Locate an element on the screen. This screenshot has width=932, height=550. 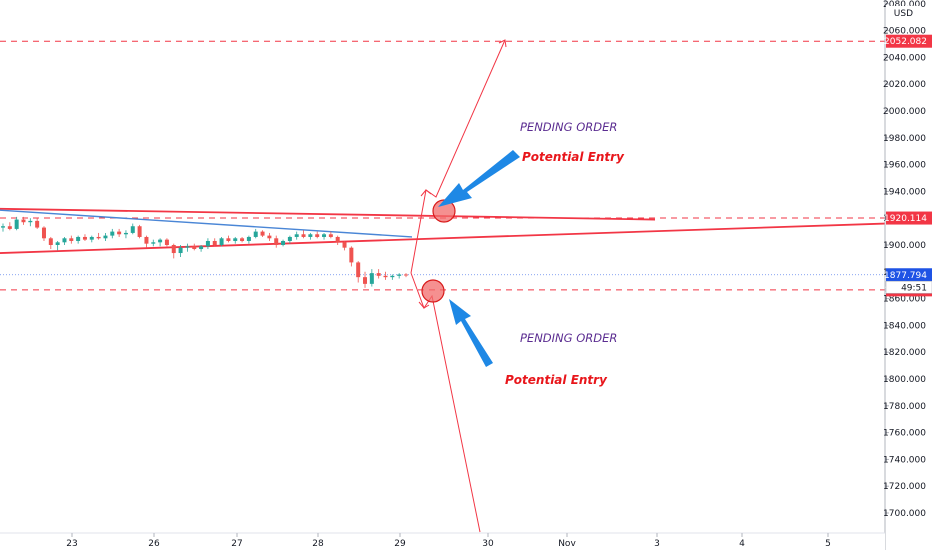
time-tick-label: 3 is located at coordinates (657, 544).